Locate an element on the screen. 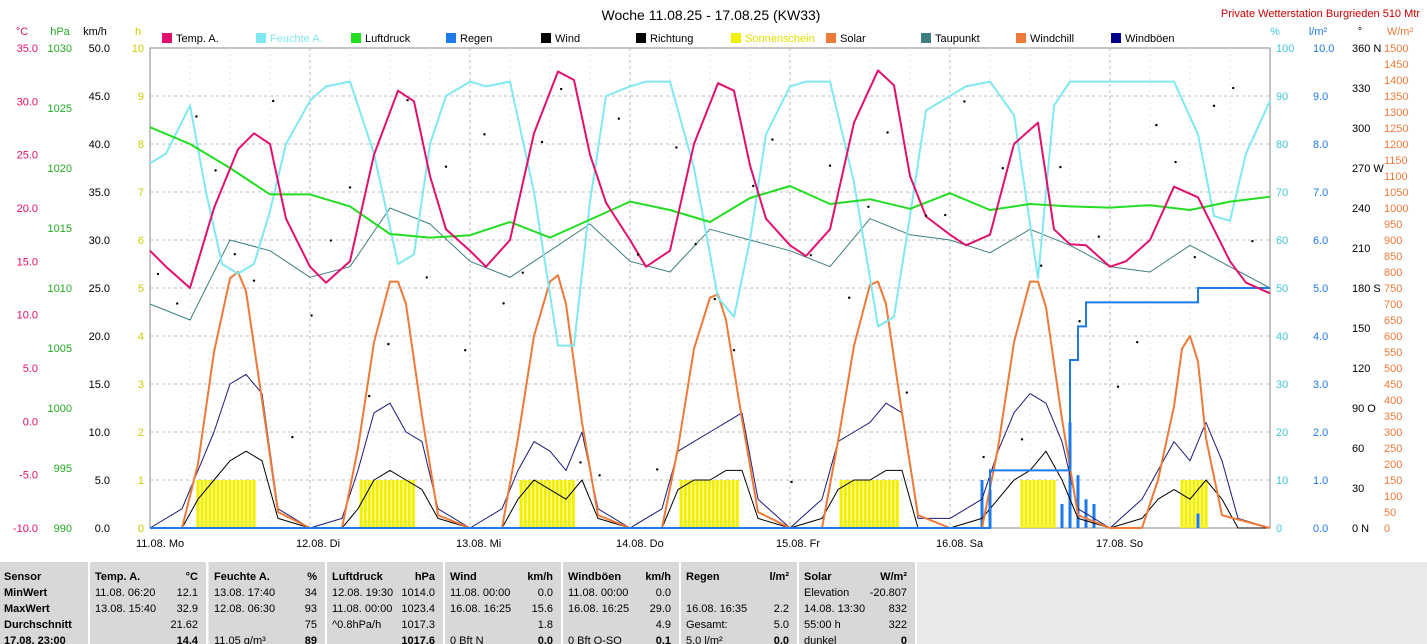 Image resolution: width=1427 pixels, height=644 pixels. wind-line is located at coordinates (710, 489).